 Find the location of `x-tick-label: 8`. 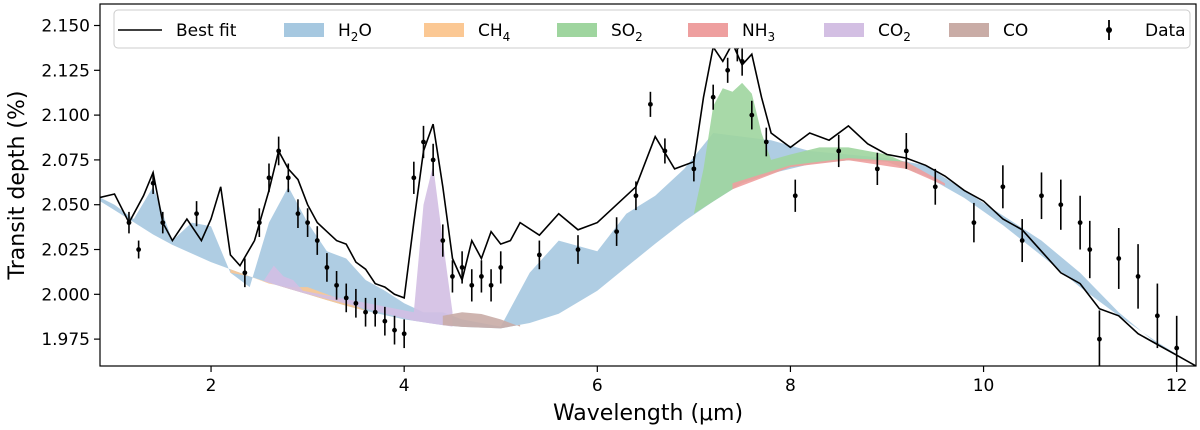

x-tick-label: 8 is located at coordinates (790, 386).